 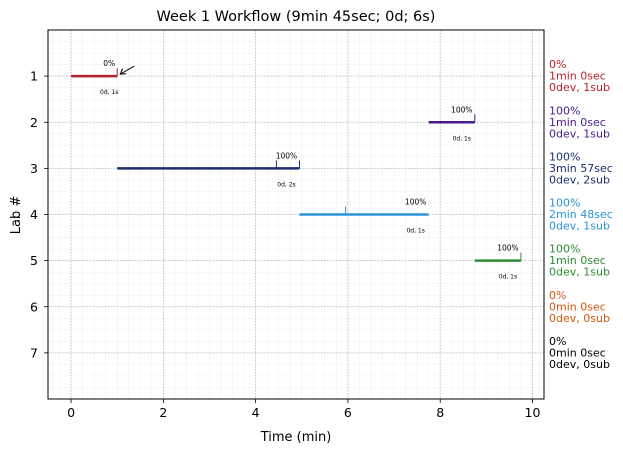 What do you see at coordinates (579, 318) in the screenshot?
I see `lab-6-summary-line: 0dev, 0sub` at bounding box center [579, 318].